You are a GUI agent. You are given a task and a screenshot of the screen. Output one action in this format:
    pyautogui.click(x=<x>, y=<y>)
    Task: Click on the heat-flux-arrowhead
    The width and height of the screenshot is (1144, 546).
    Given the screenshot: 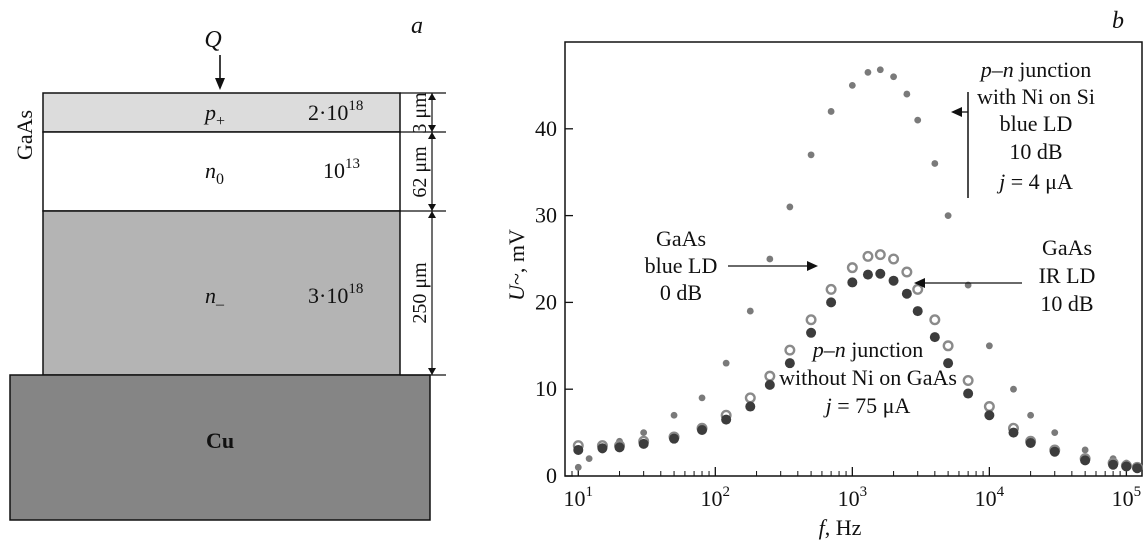 What is the action you would take?
    pyautogui.click(x=220, y=84)
    